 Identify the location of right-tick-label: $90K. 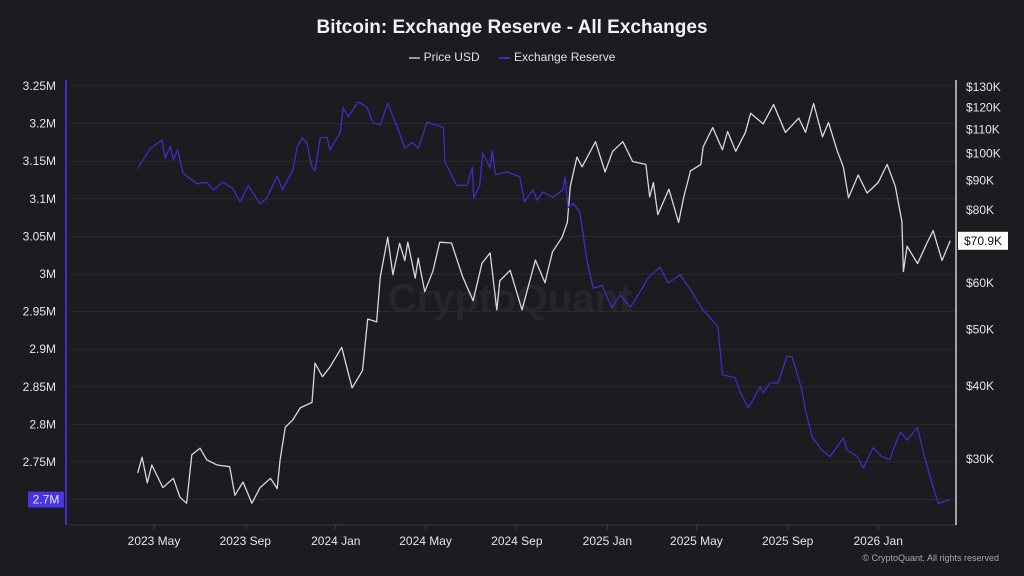
(980, 180).